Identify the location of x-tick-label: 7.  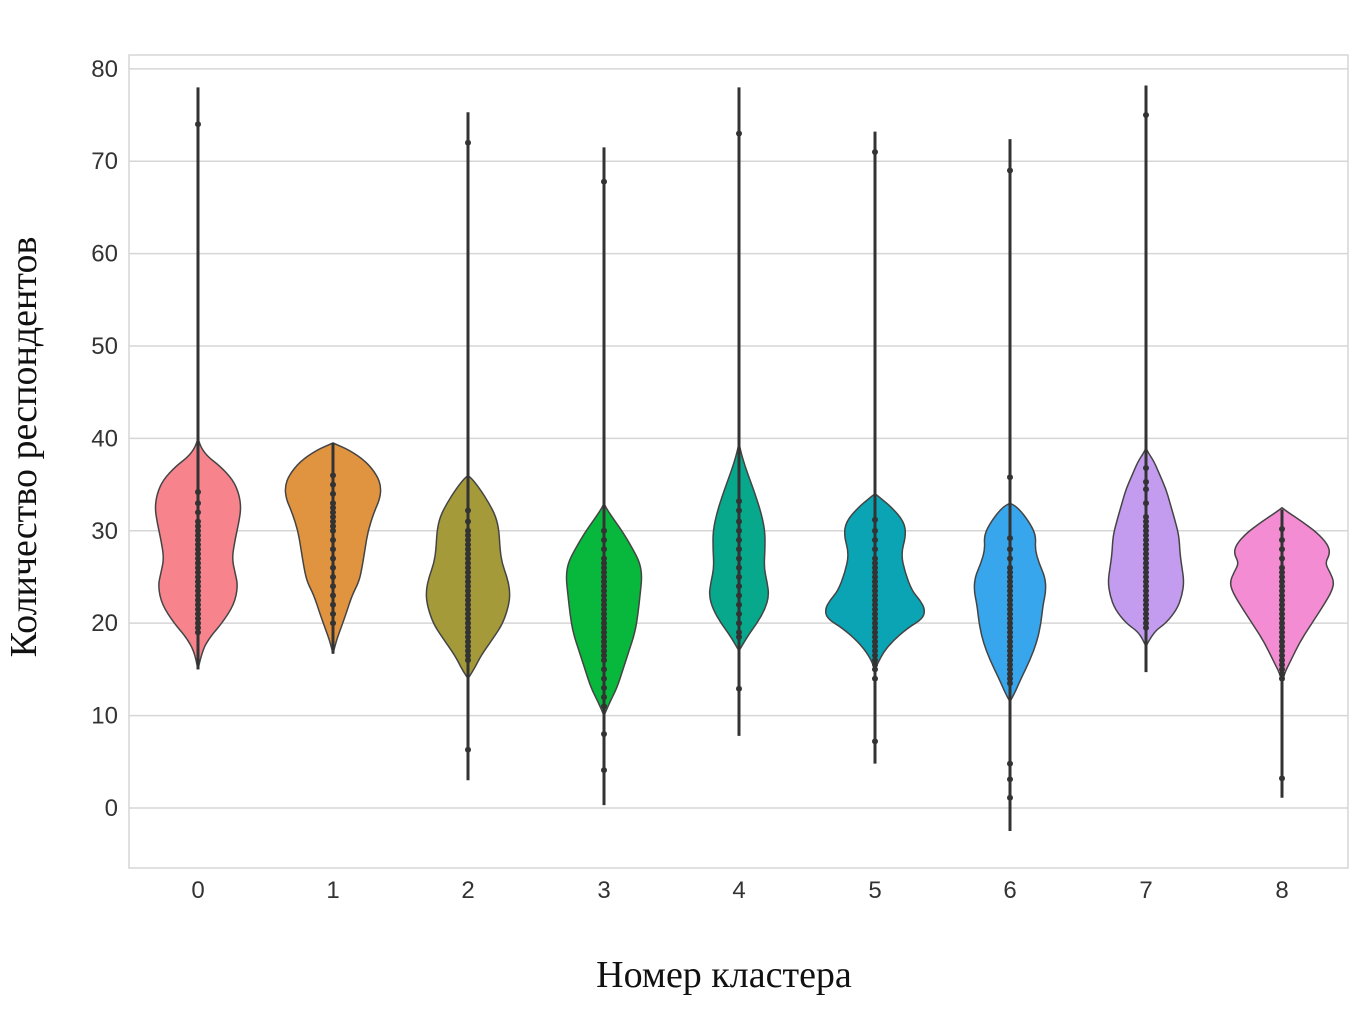
(1145, 890).